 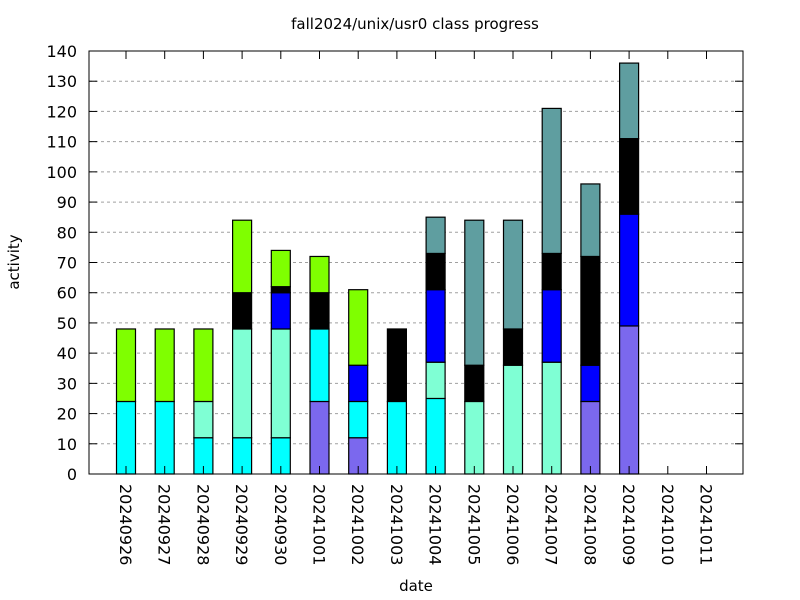 I want to click on x-tick-label: 20241010, so click(x=667, y=524).